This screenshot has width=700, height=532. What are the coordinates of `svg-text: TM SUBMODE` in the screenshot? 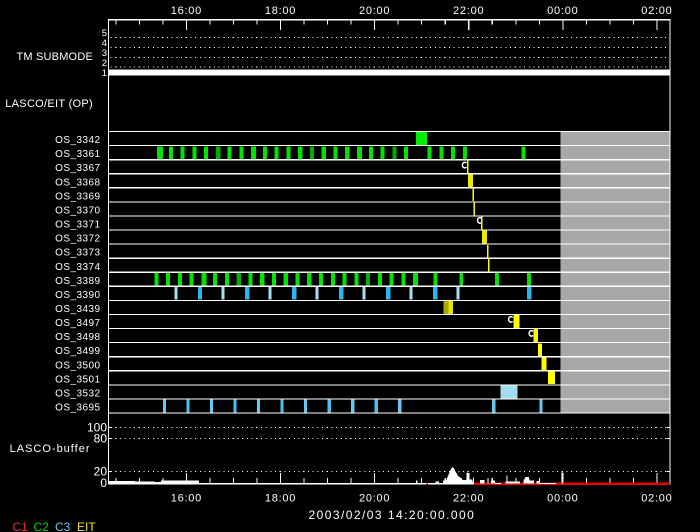 It's located at (54, 57).